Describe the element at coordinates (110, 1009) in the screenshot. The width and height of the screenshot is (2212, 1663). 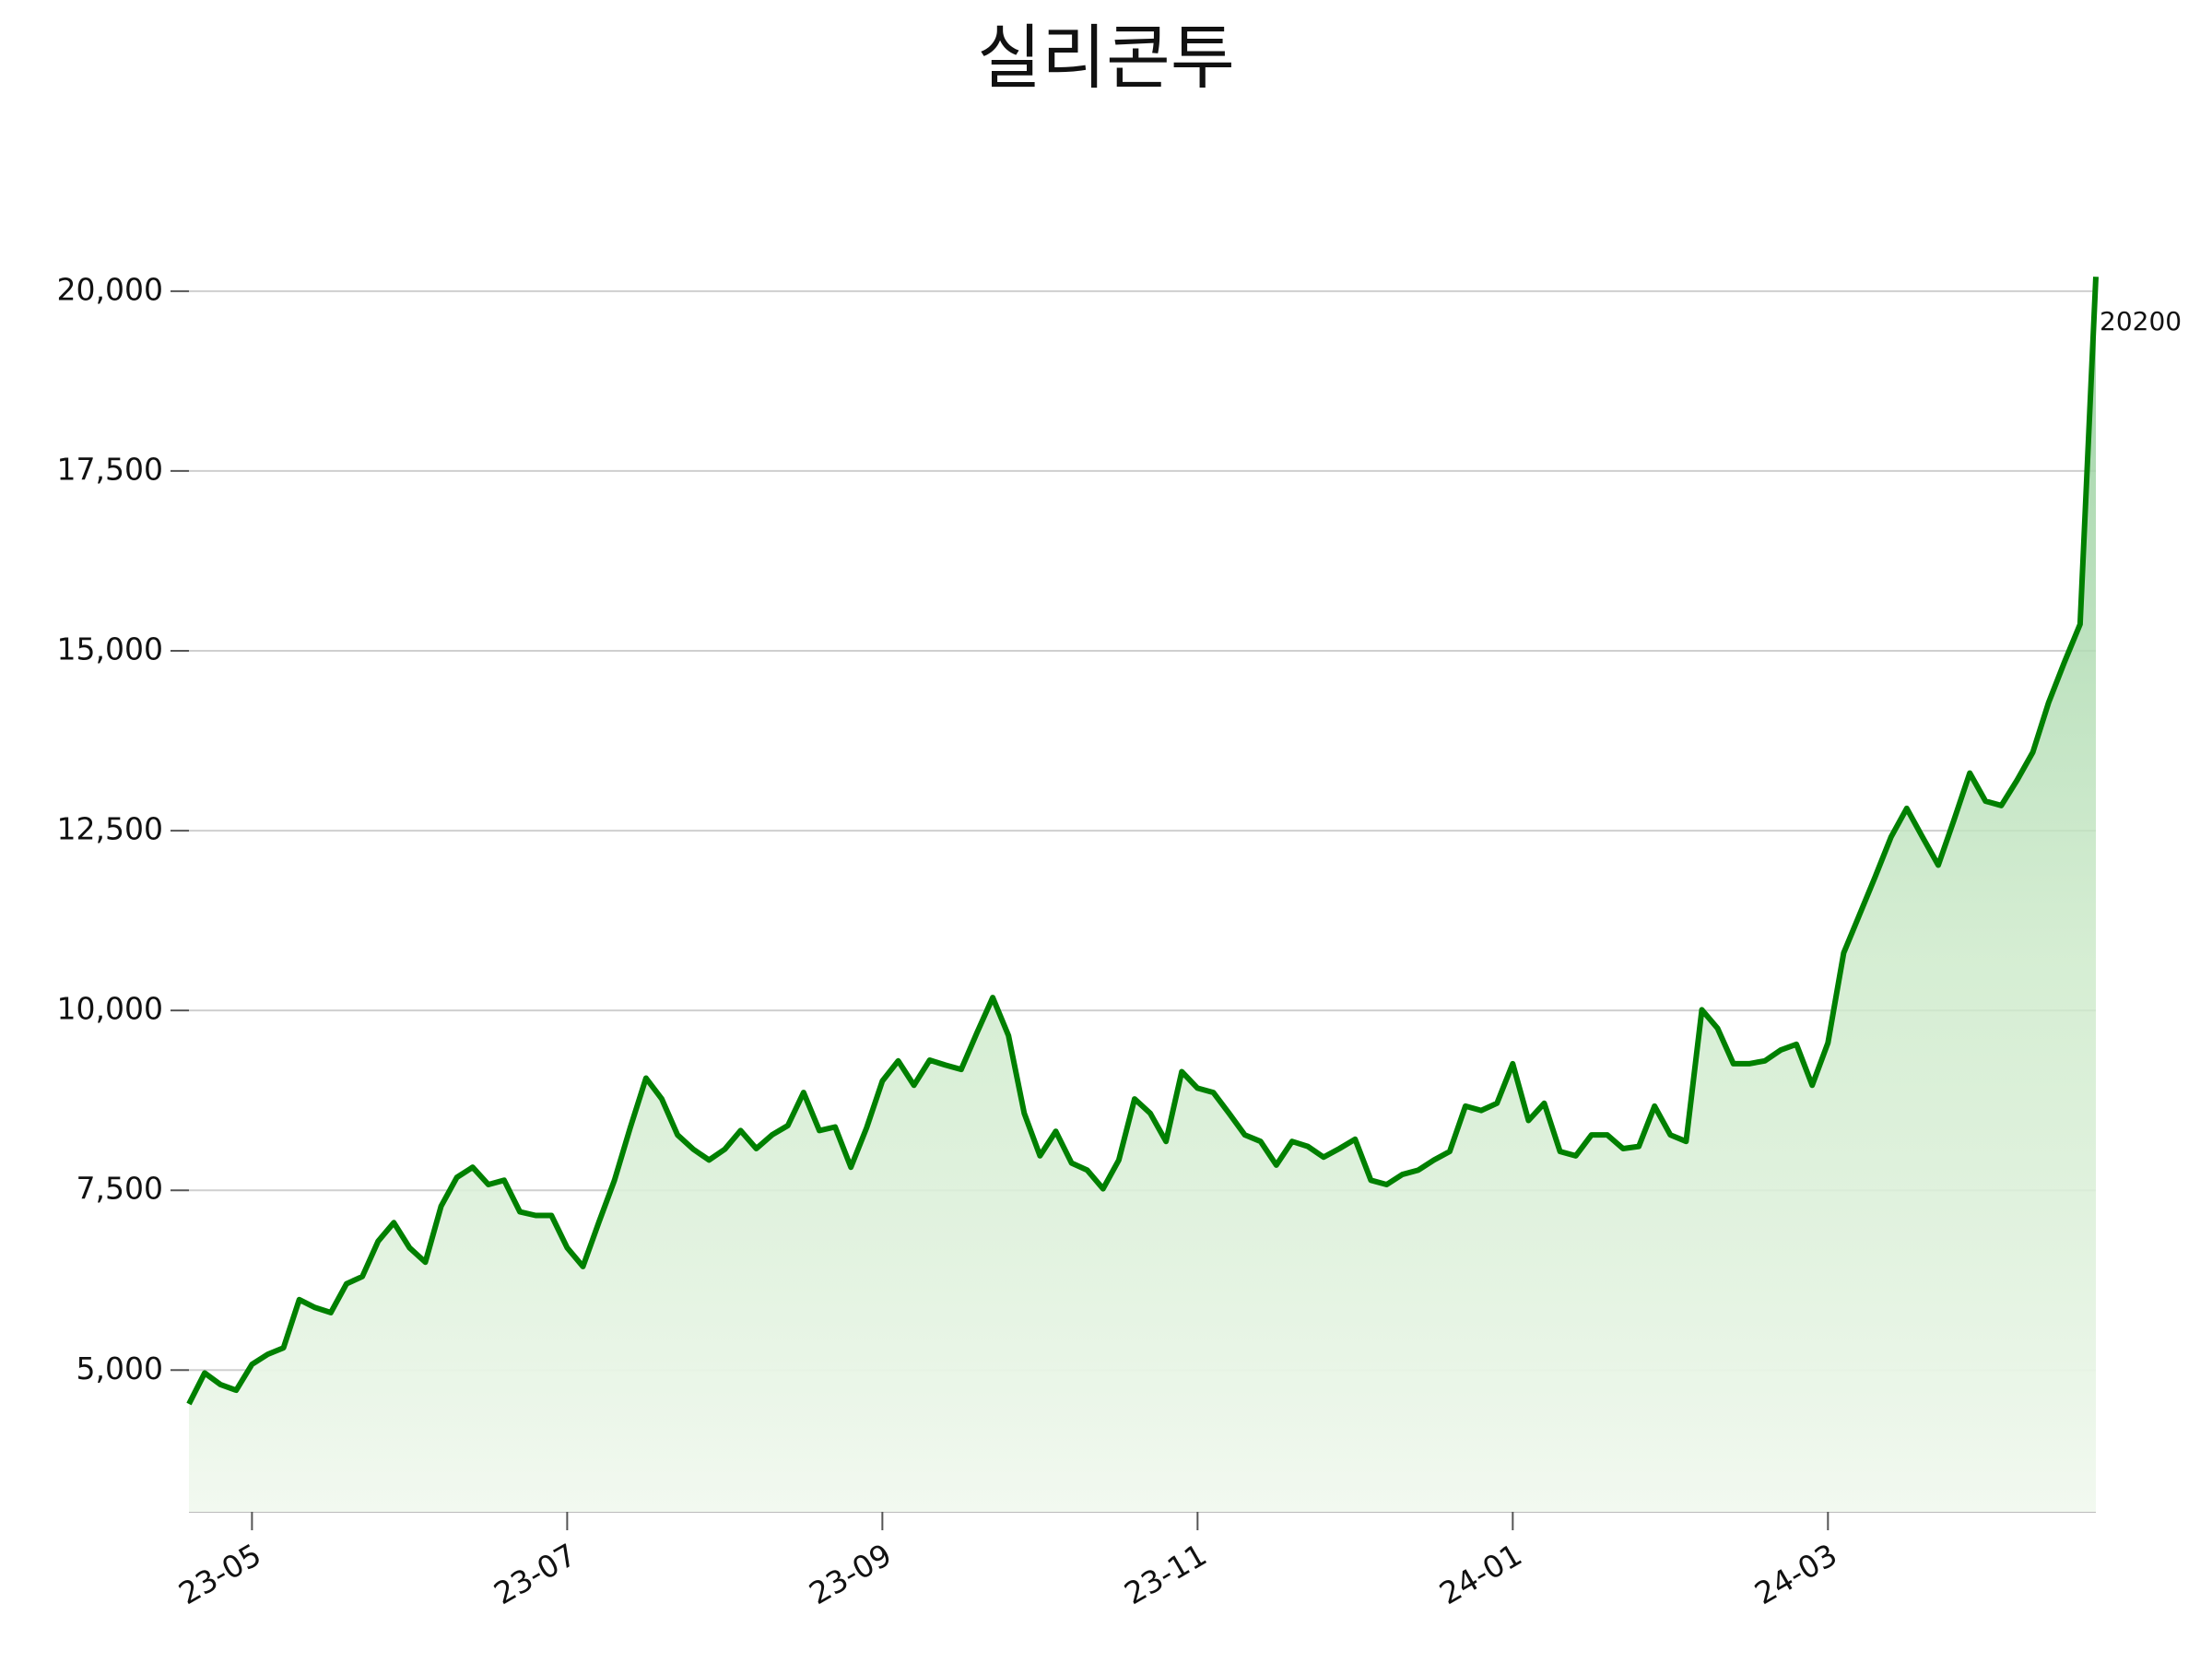
I see `y-tick-label: 10,000` at that location.